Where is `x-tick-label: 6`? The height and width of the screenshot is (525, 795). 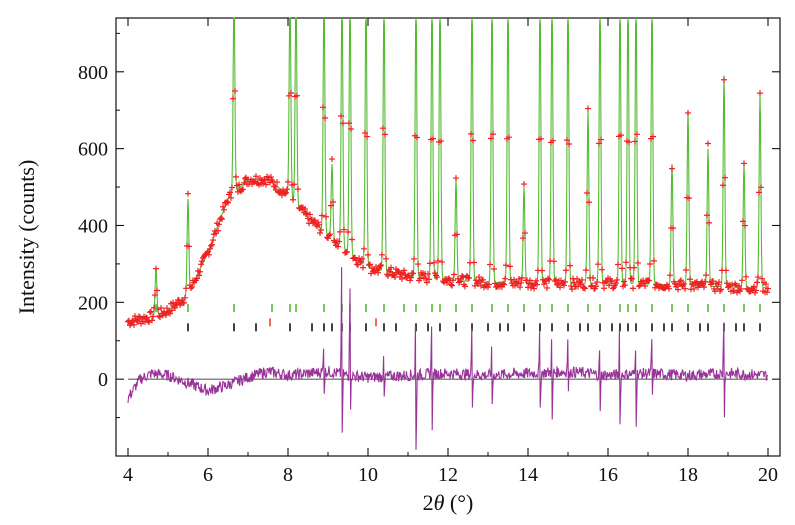
x-tick-label: 6 is located at coordinates (208, 475).